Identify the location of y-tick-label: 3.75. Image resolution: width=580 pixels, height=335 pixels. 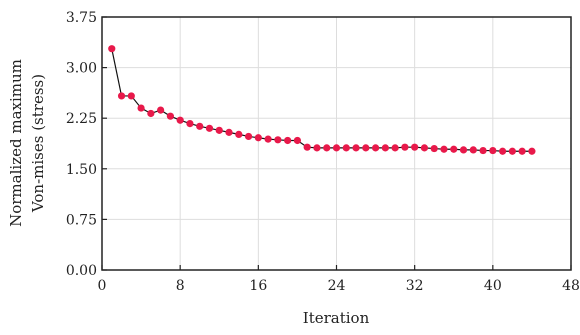
(81, 18).